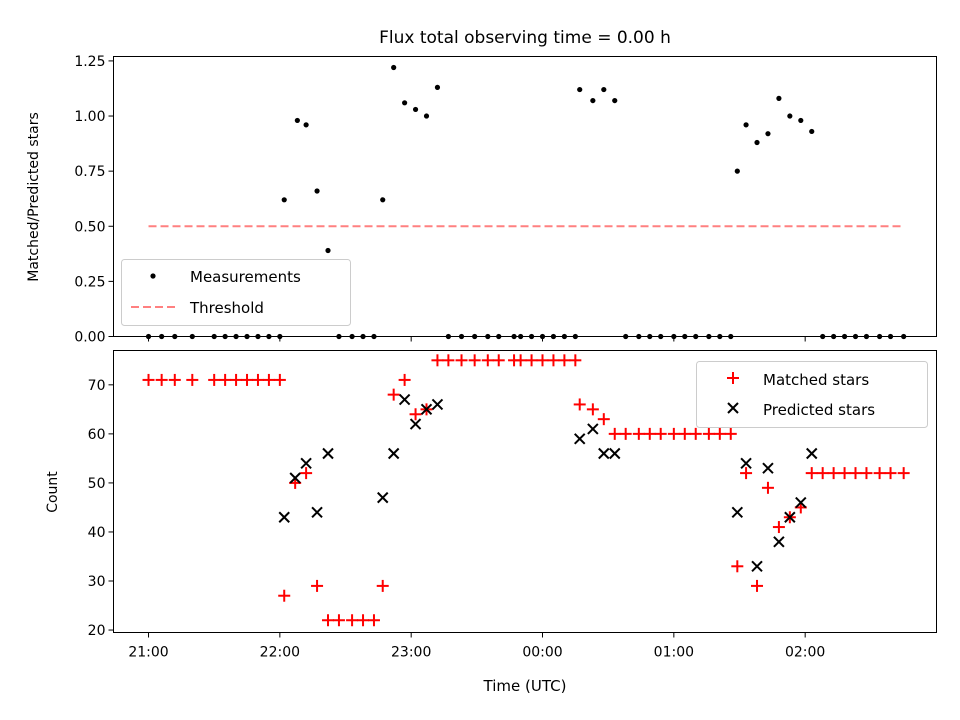 The image size is (960, 720). Describe the element at coordinates (226, 308) in the screenshot. I see `legend-threshold-label: Threshold` at that location.